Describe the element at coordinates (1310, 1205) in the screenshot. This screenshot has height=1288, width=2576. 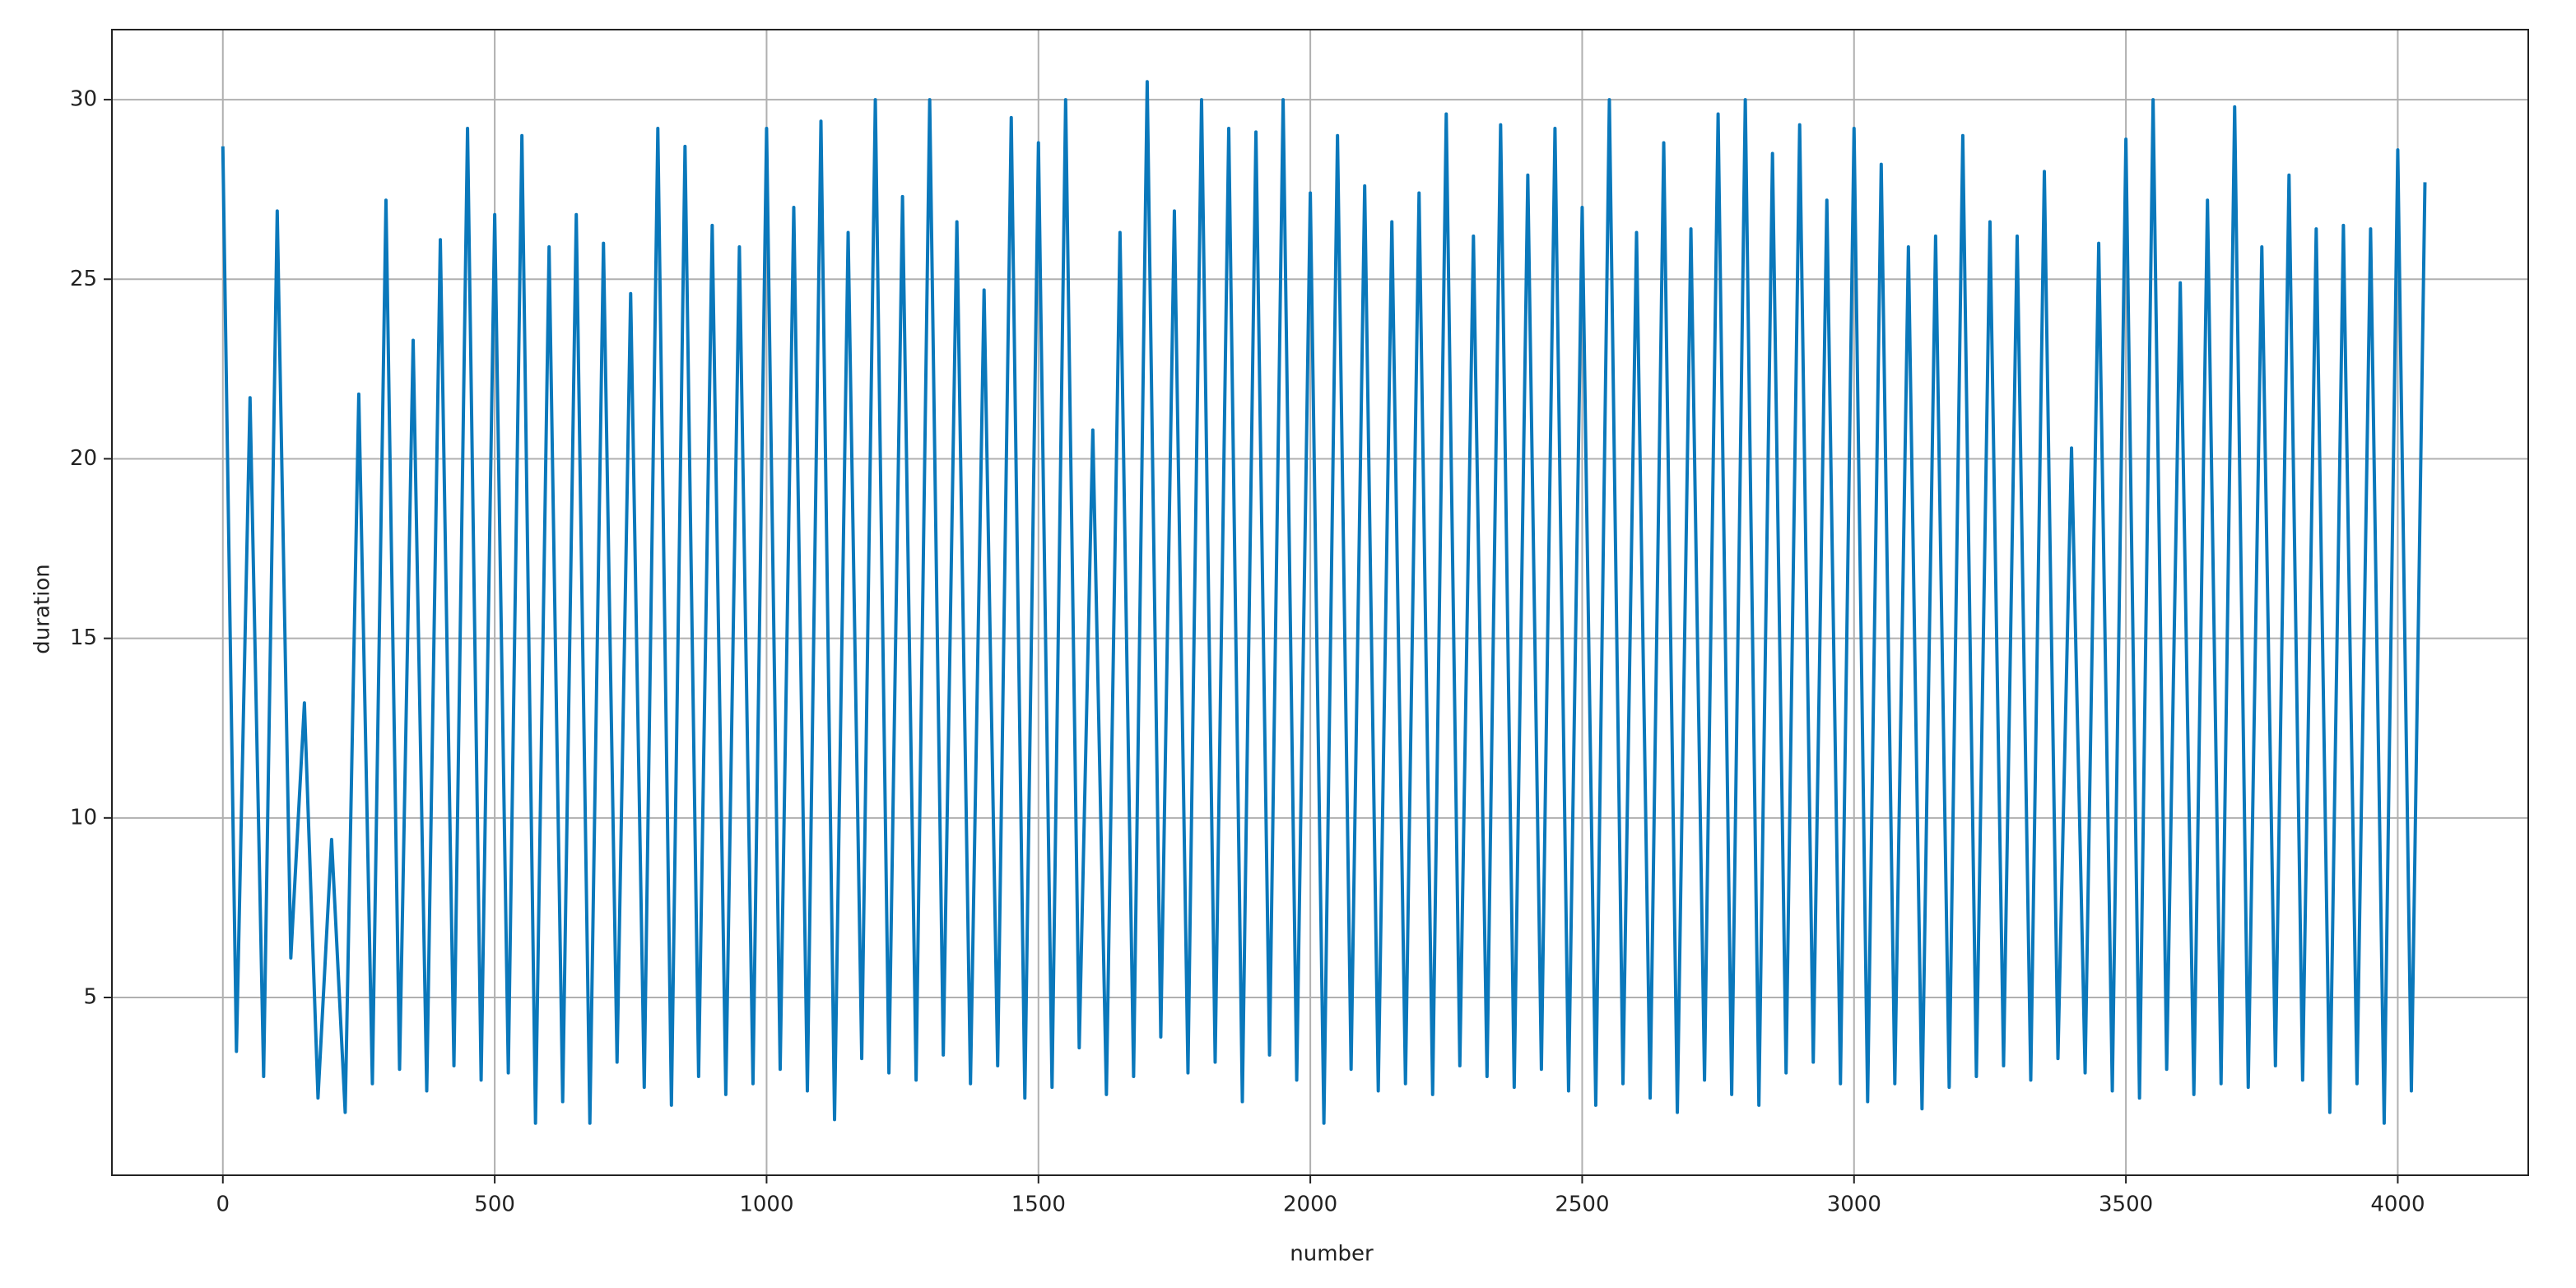
I see `x-tick-label: 2000` at that location.